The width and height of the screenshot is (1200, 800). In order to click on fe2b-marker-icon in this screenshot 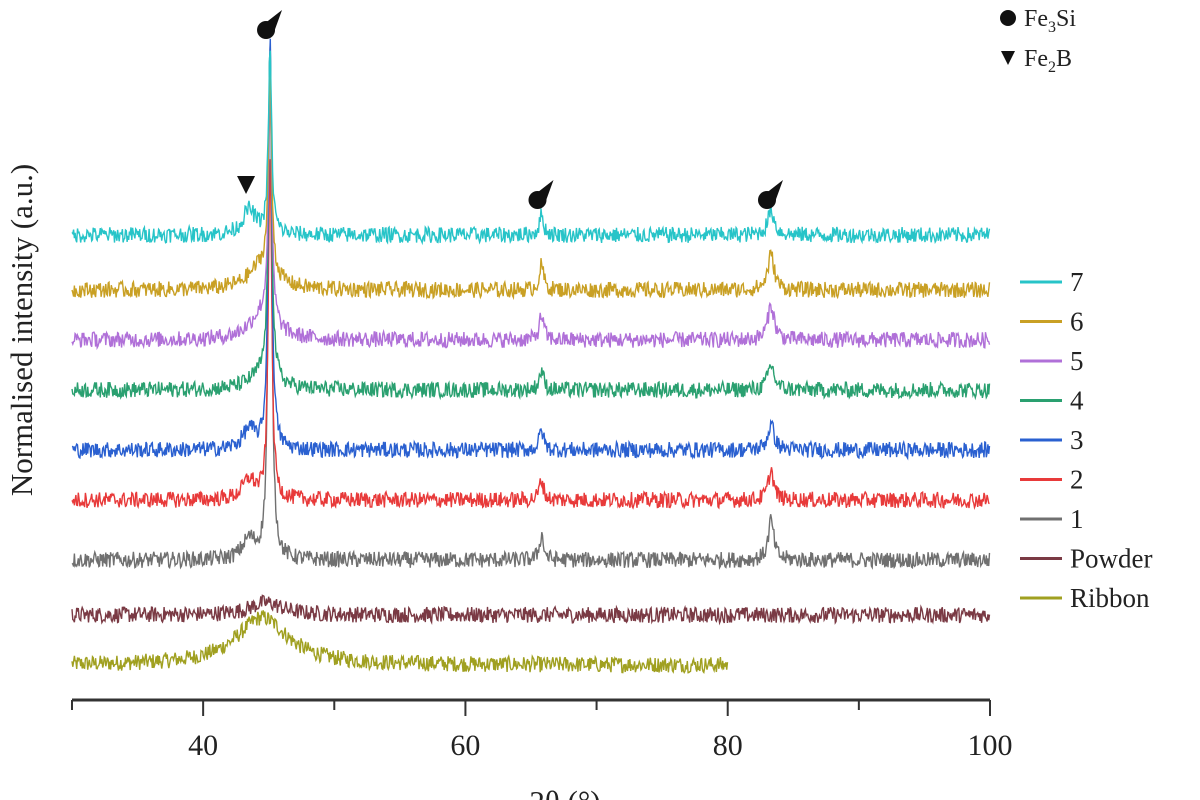, I will do `click(246, 185)`.